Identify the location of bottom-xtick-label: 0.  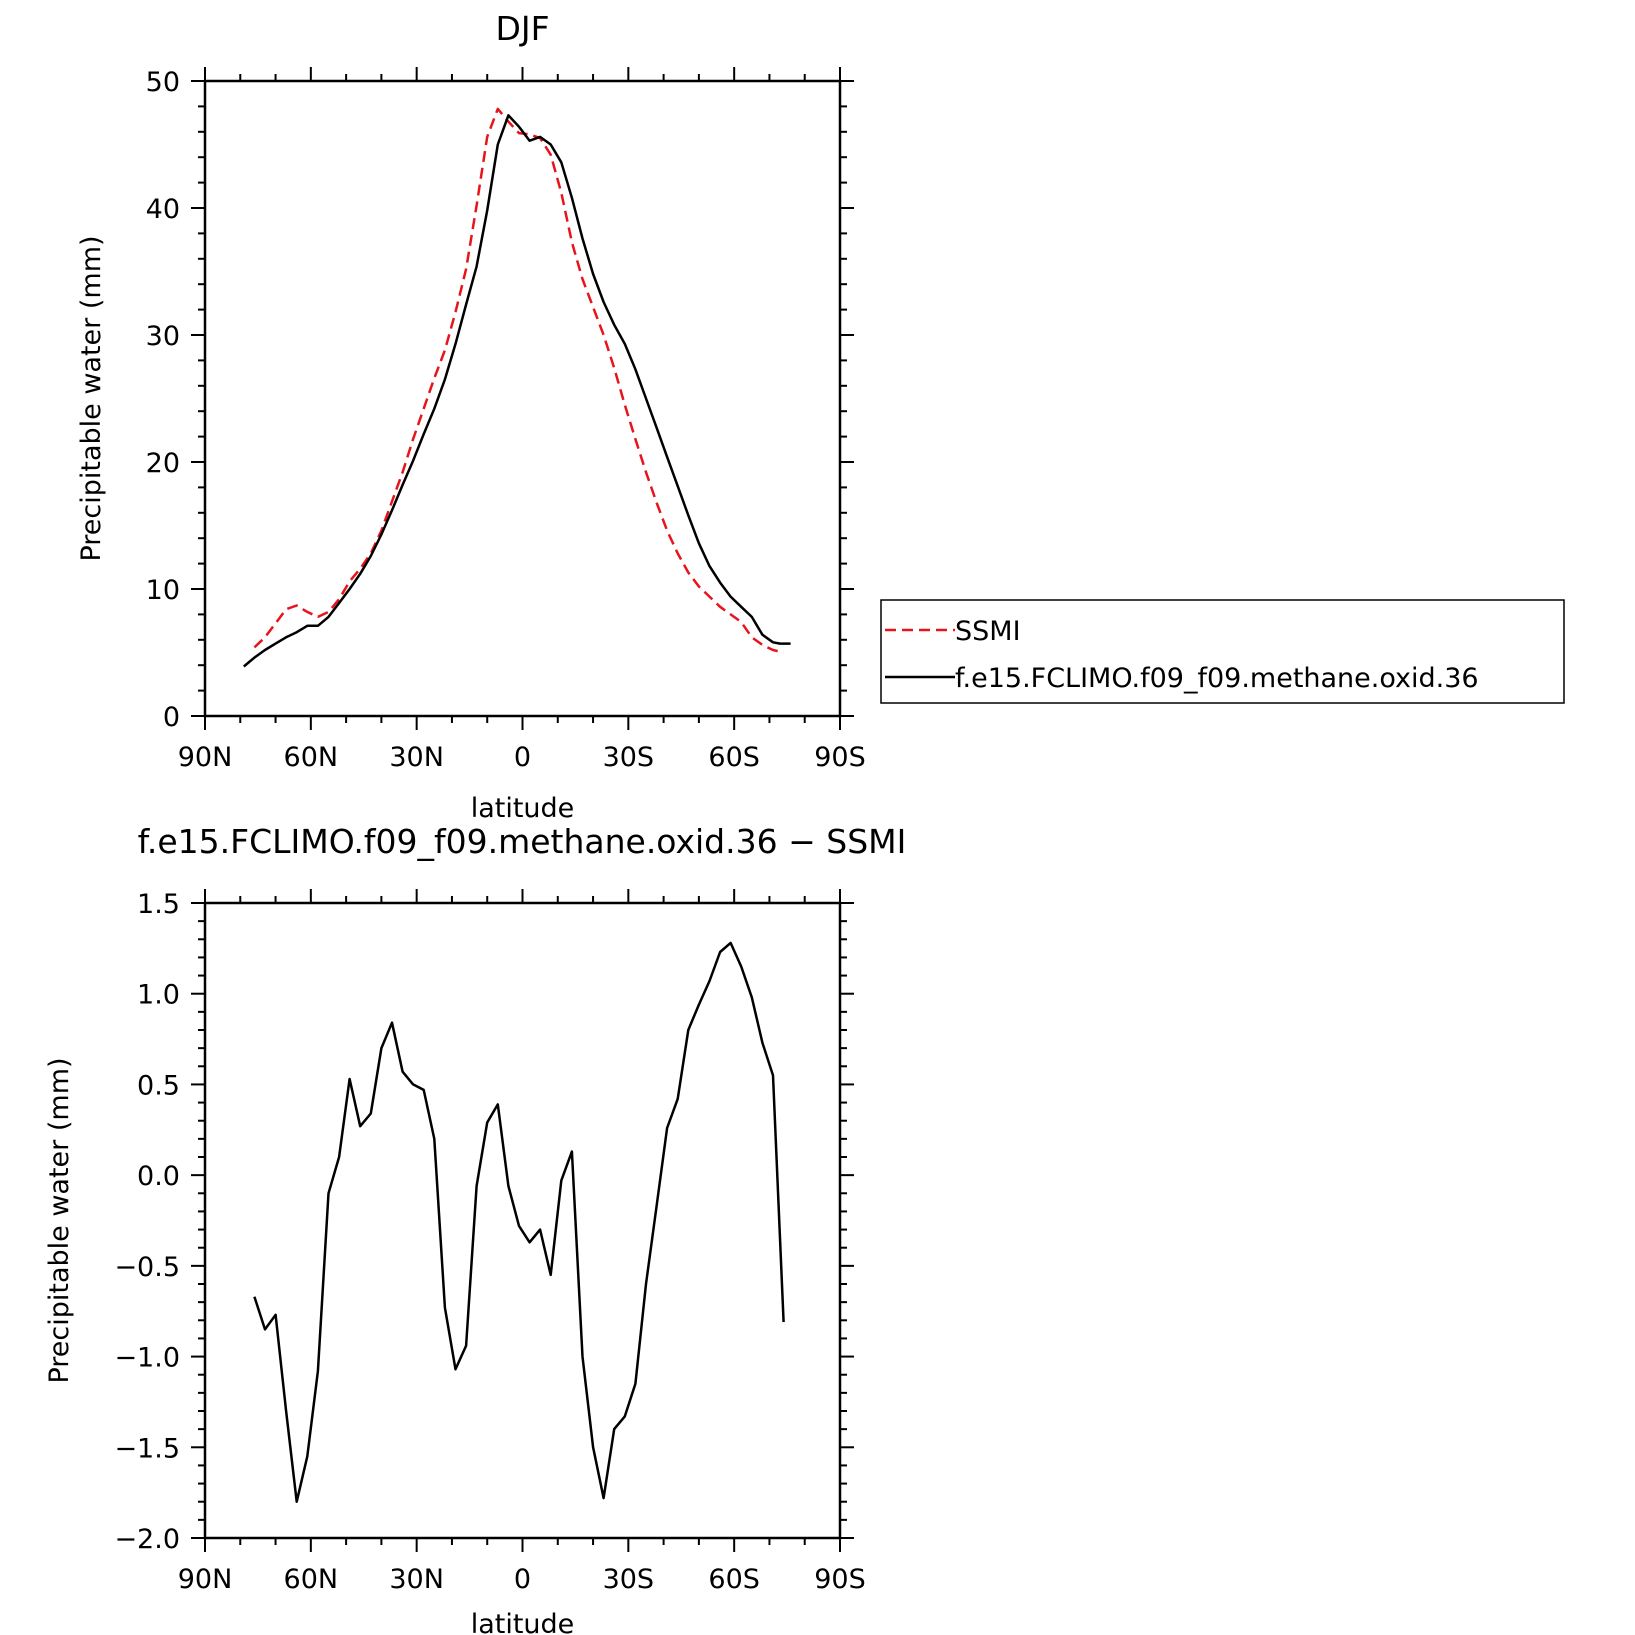
(522, 1579).